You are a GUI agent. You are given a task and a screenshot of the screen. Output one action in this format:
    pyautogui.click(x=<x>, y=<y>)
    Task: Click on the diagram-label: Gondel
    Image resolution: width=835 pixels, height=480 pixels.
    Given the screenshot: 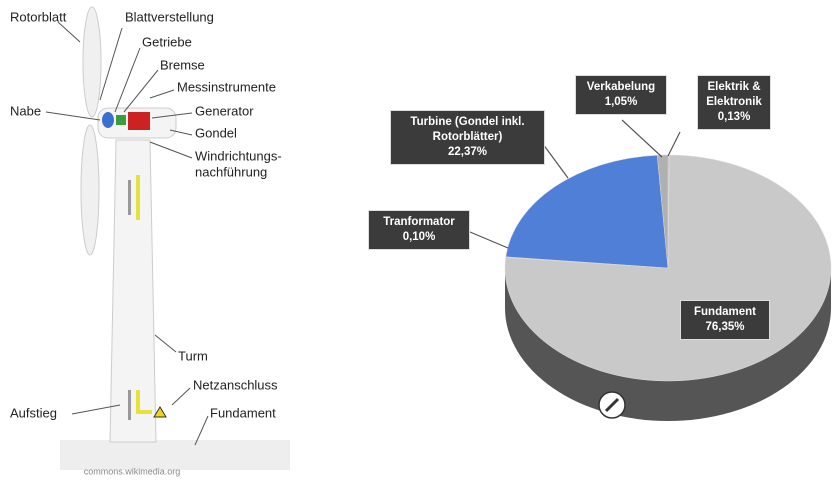 What is the action you would take?
    pyautogui.click(x=216, y=132)
    